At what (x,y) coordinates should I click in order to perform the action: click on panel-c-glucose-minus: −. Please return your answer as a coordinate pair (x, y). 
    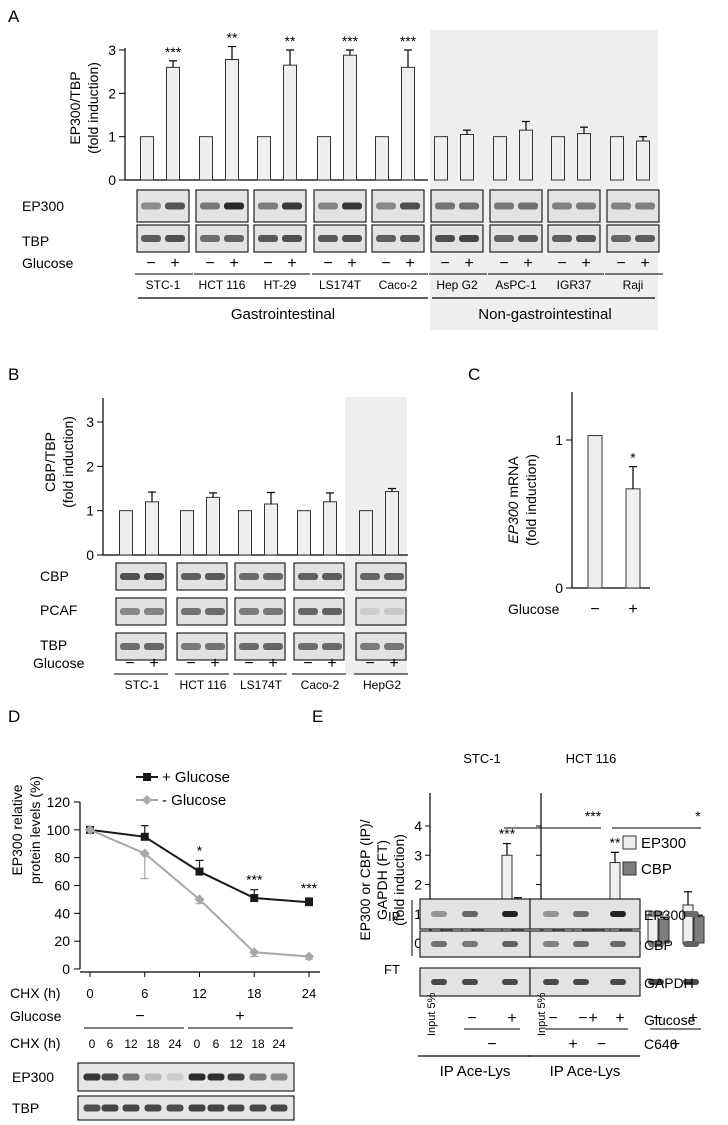
    Looking at the image, I should click on (594, 609).